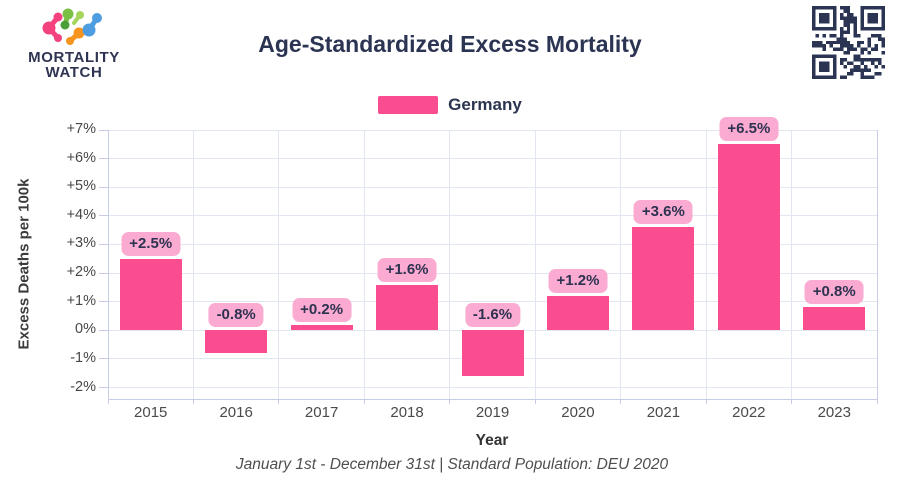  What do you see at coordinates (321, 412) in the screenshot?
I see `x-tick-label: 2017` at bounding box center [321, 412].